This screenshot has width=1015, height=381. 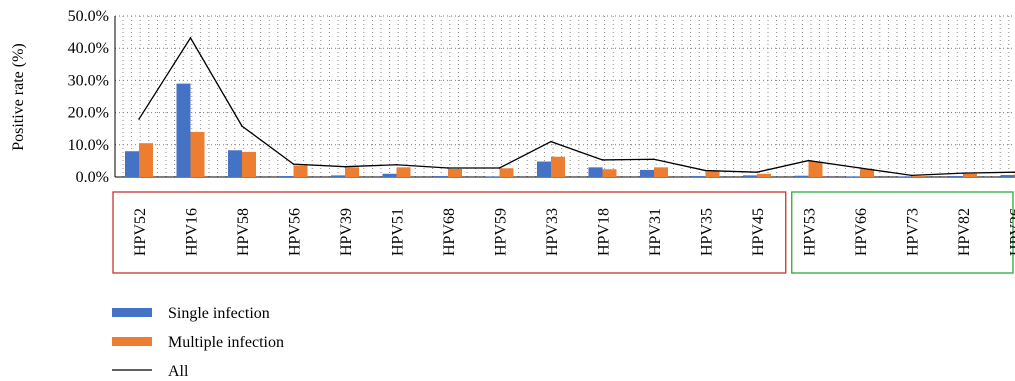 I want to click on x-tick-label: HPV26, so click(x=1011, y=232).